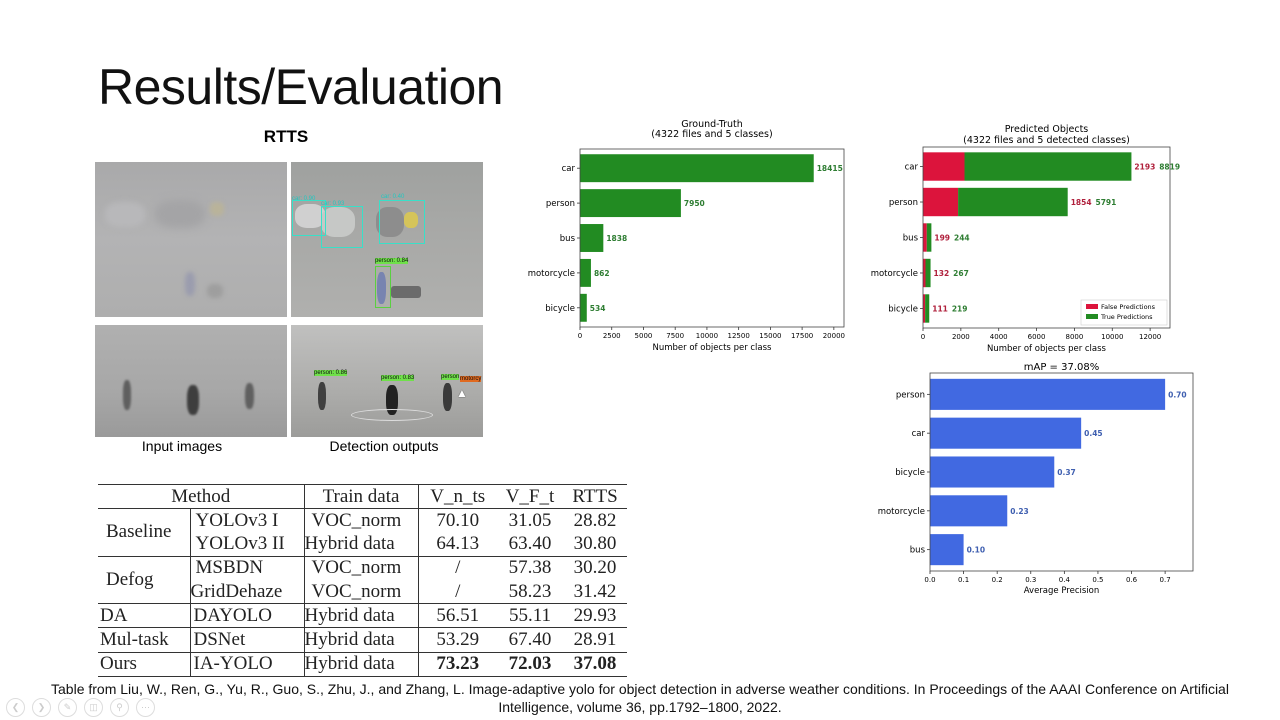 The height and width of the screenshot is (720, 1280). I want to click on x-tick-label: 10000, so click(1112, 337).